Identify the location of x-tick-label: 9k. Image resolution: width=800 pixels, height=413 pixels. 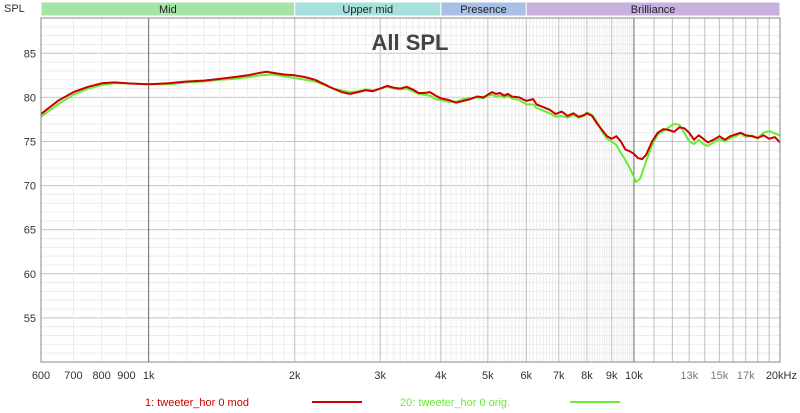
(612, 376).